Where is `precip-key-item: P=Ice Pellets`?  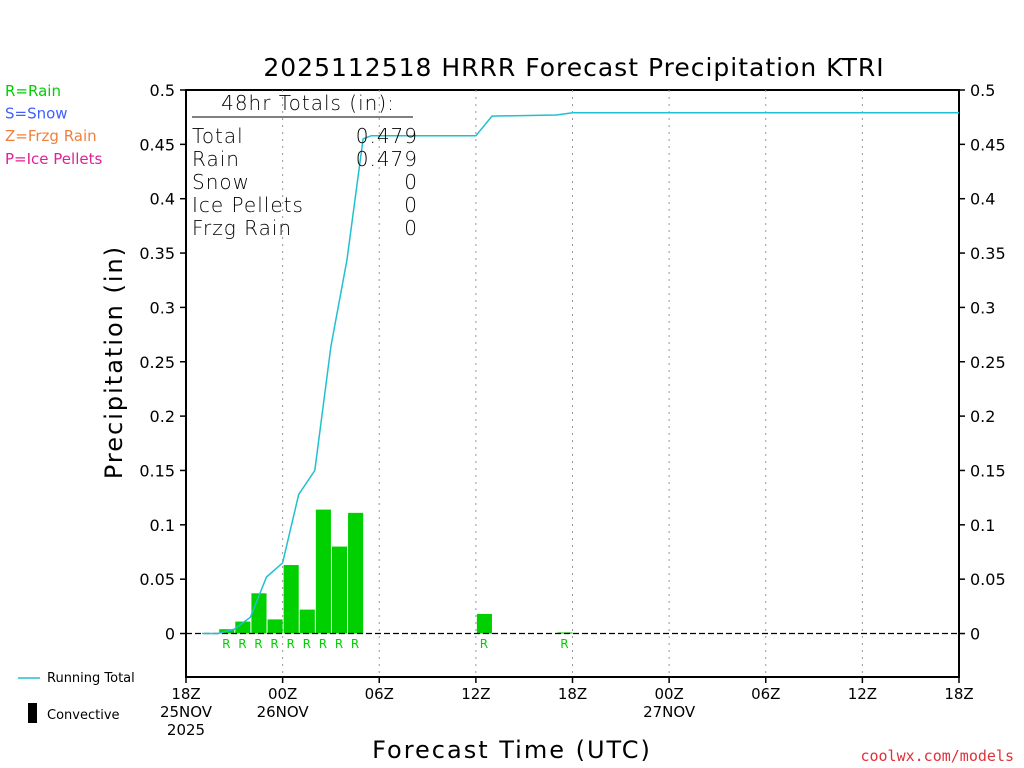
precip-key-item: P=Ice Pellets is located at coordinates (53, 159).